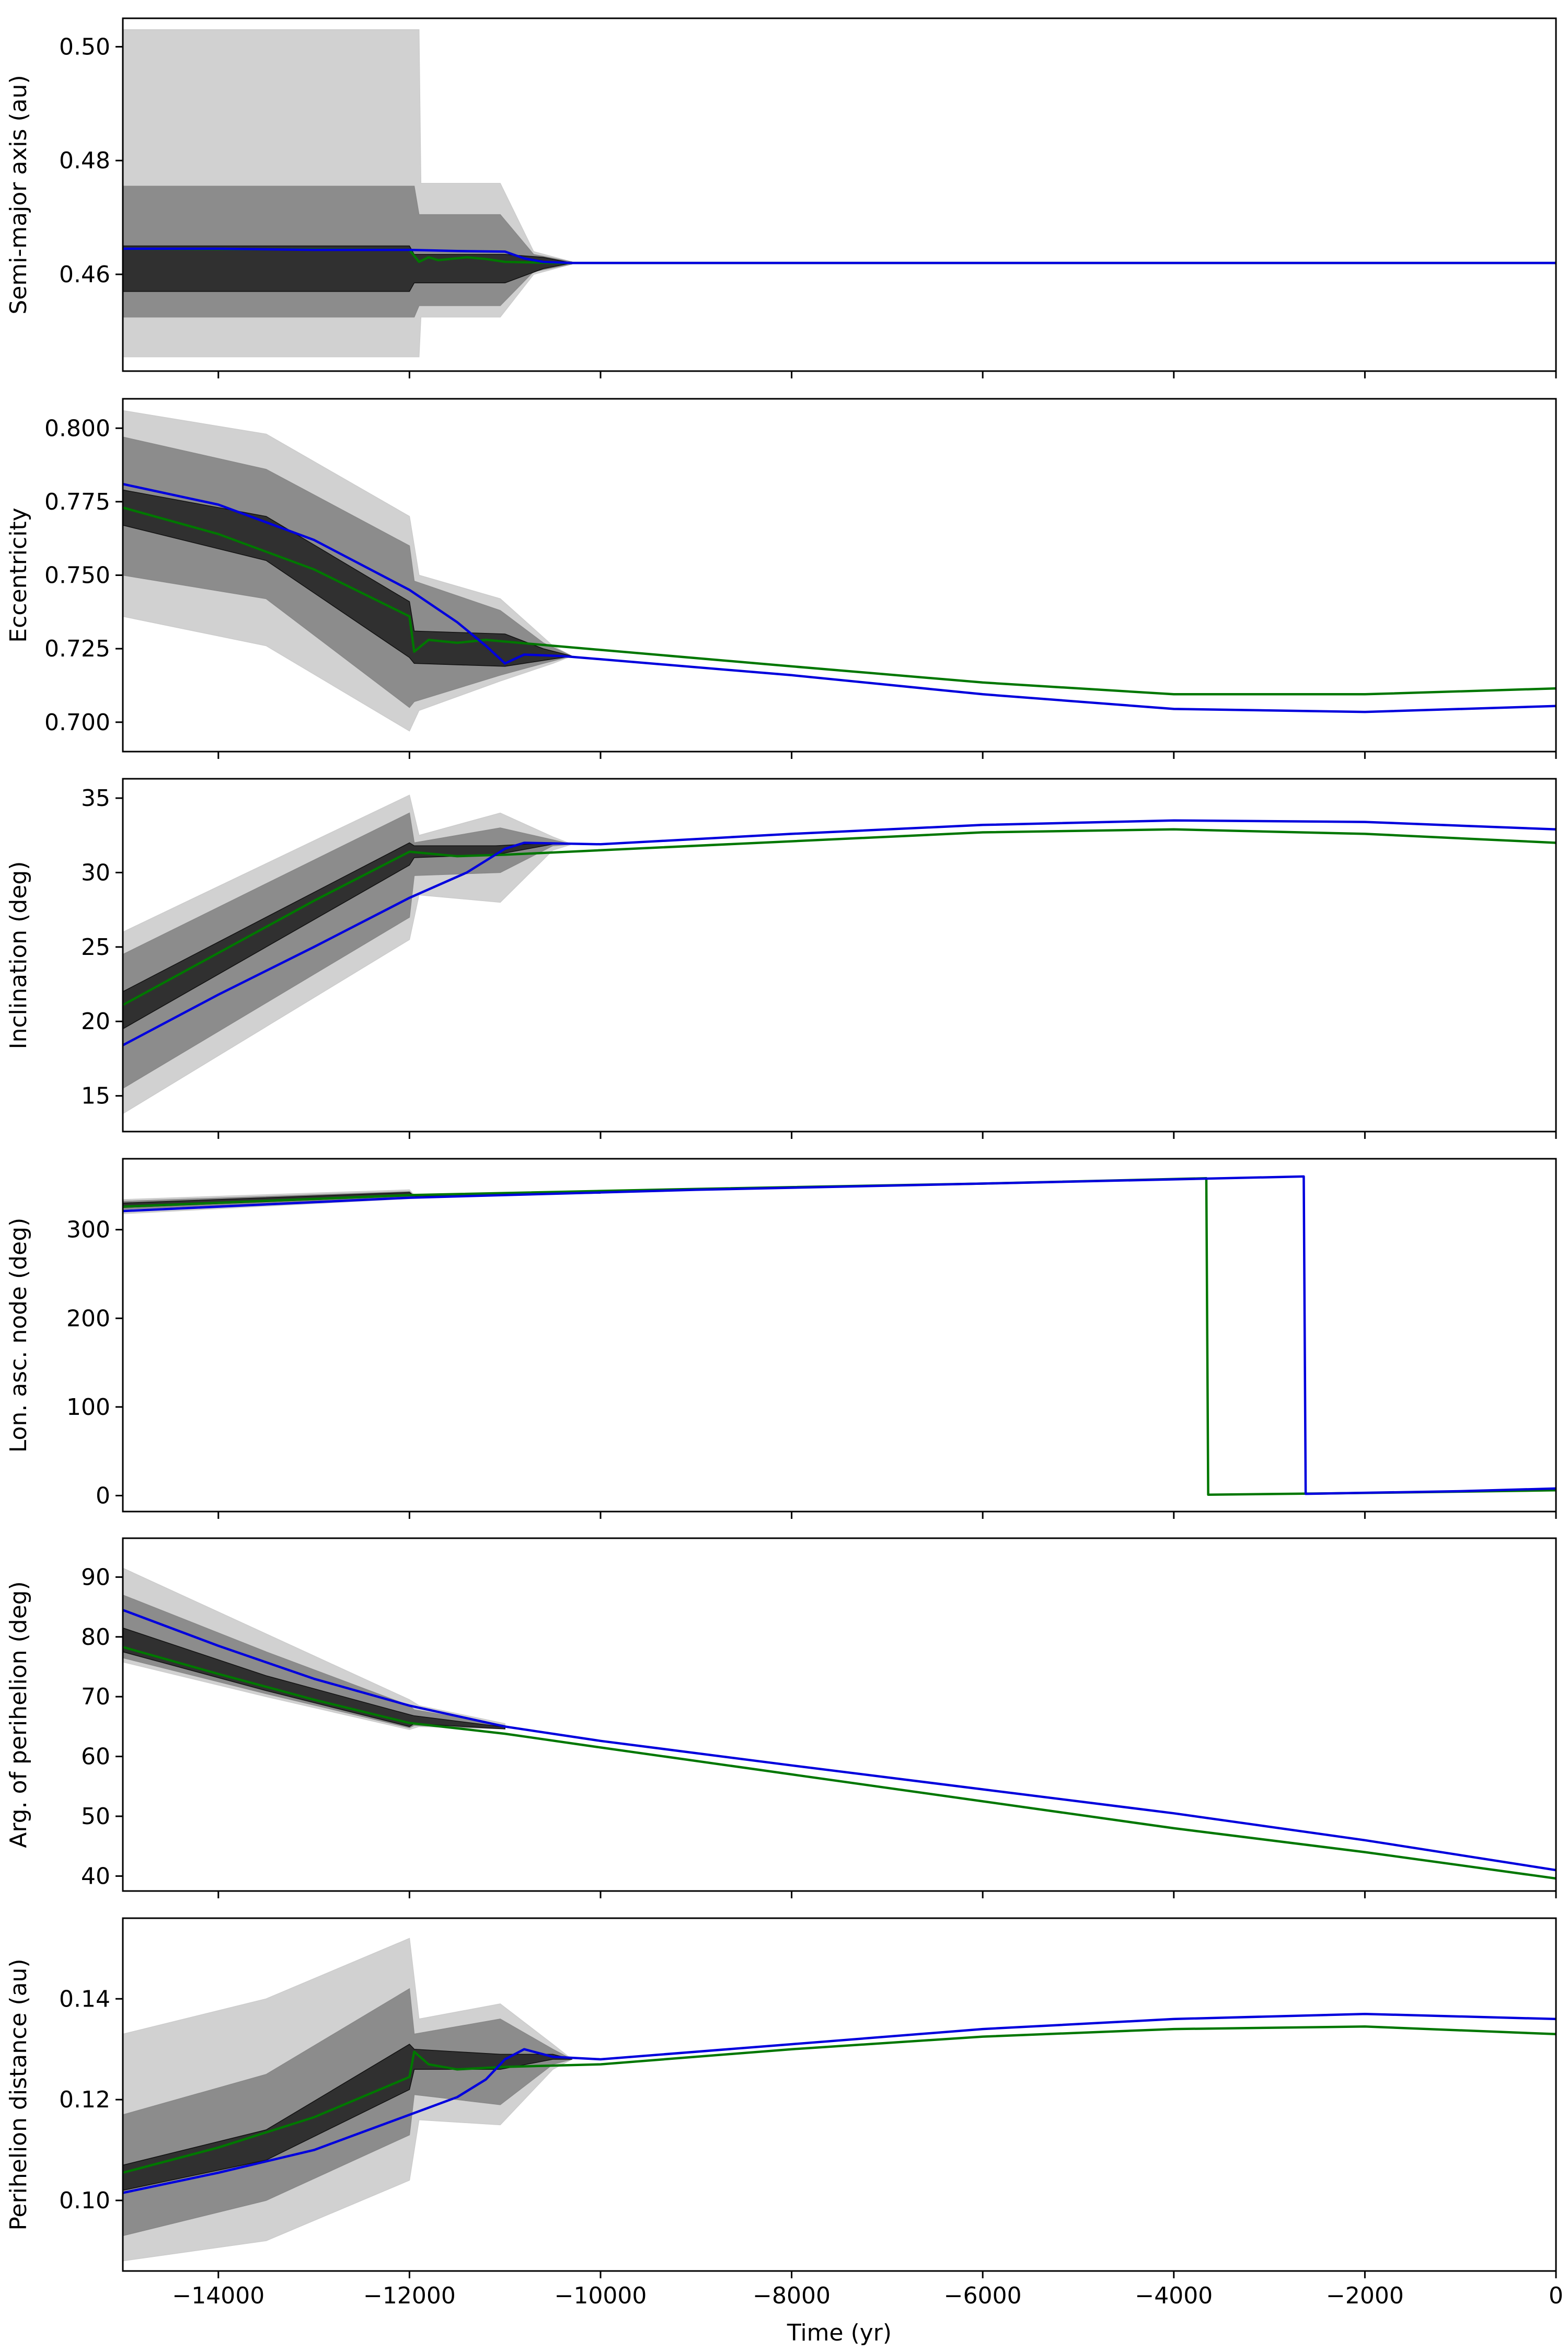  I want to click on y-tick-label: 80, so click(95, 1637).